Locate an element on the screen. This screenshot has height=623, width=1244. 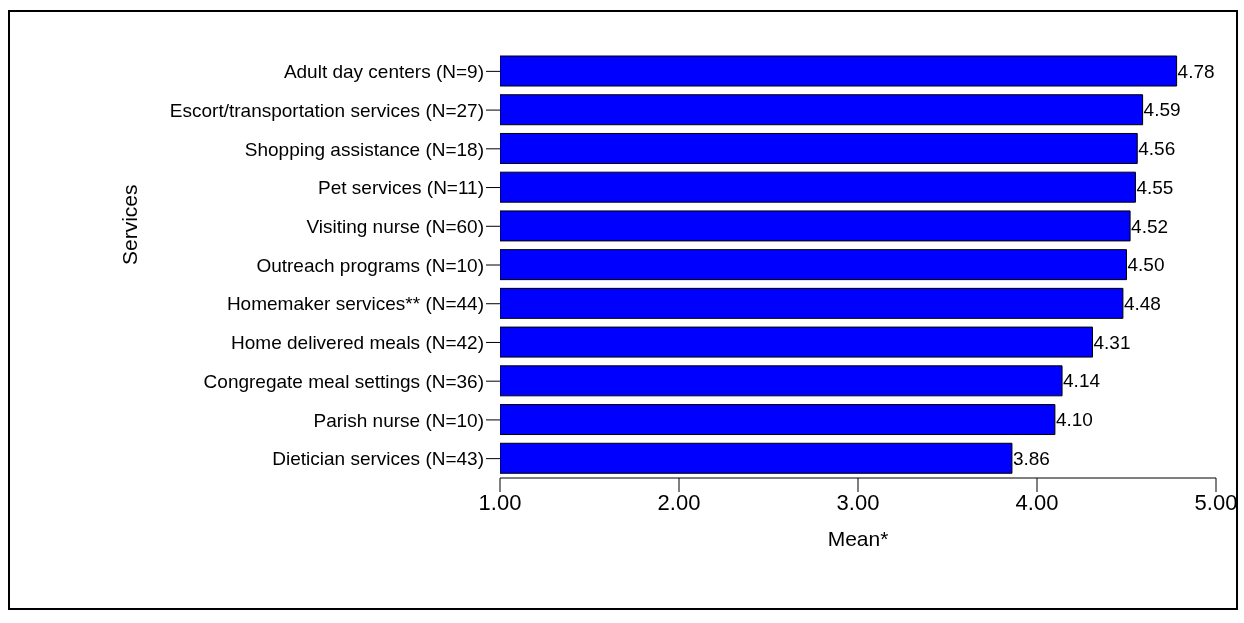
data-label: 4.55 is located at coordinates (1155, 187).